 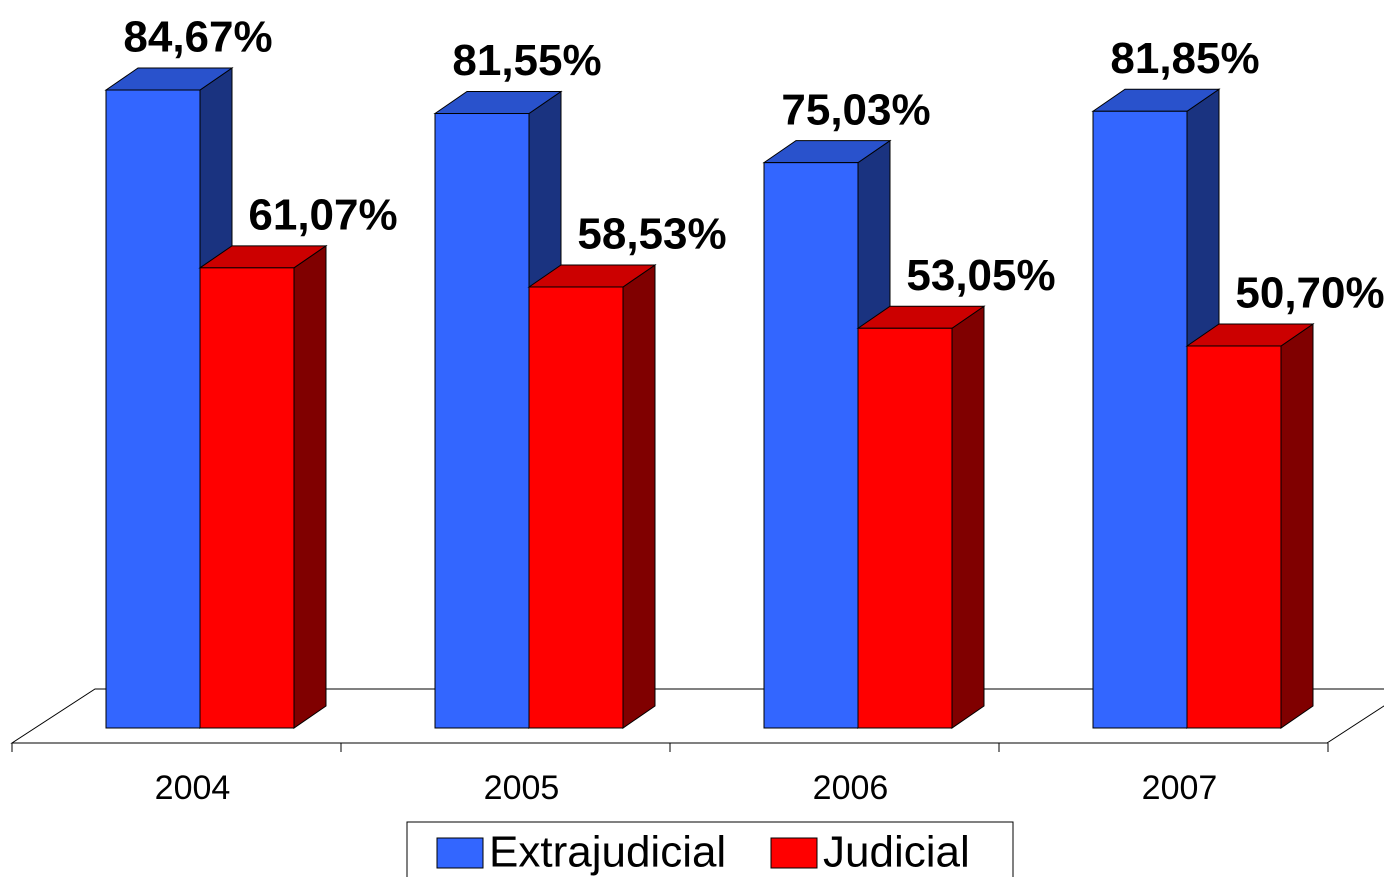 I want to click on data-label: 53,05%, so click(x=980, y=275).